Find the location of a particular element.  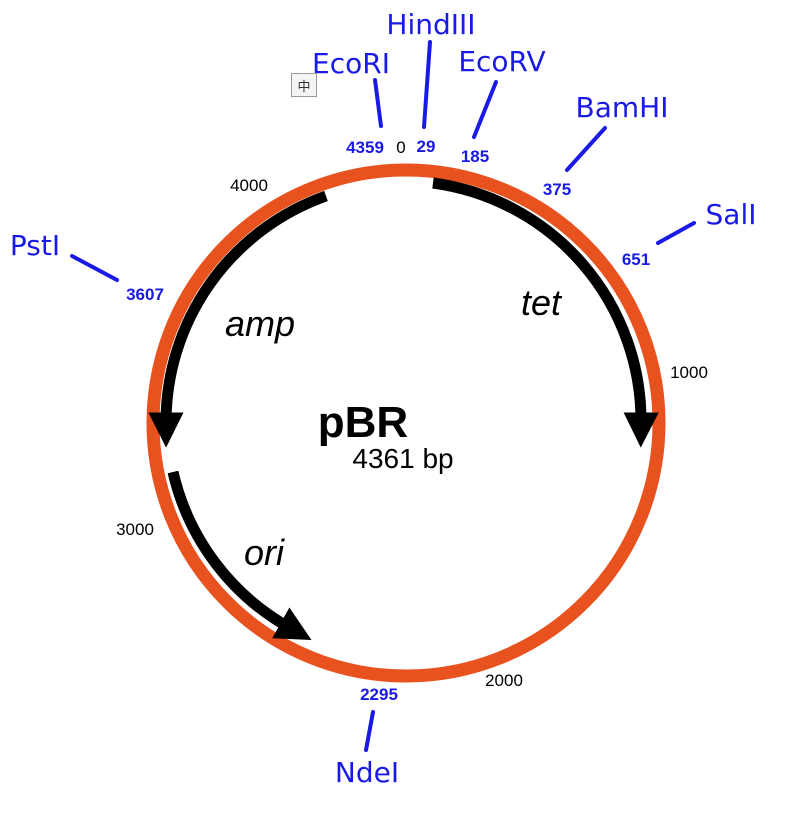

ime-chinese-icon: 中 is located at coordinates (304, 85).